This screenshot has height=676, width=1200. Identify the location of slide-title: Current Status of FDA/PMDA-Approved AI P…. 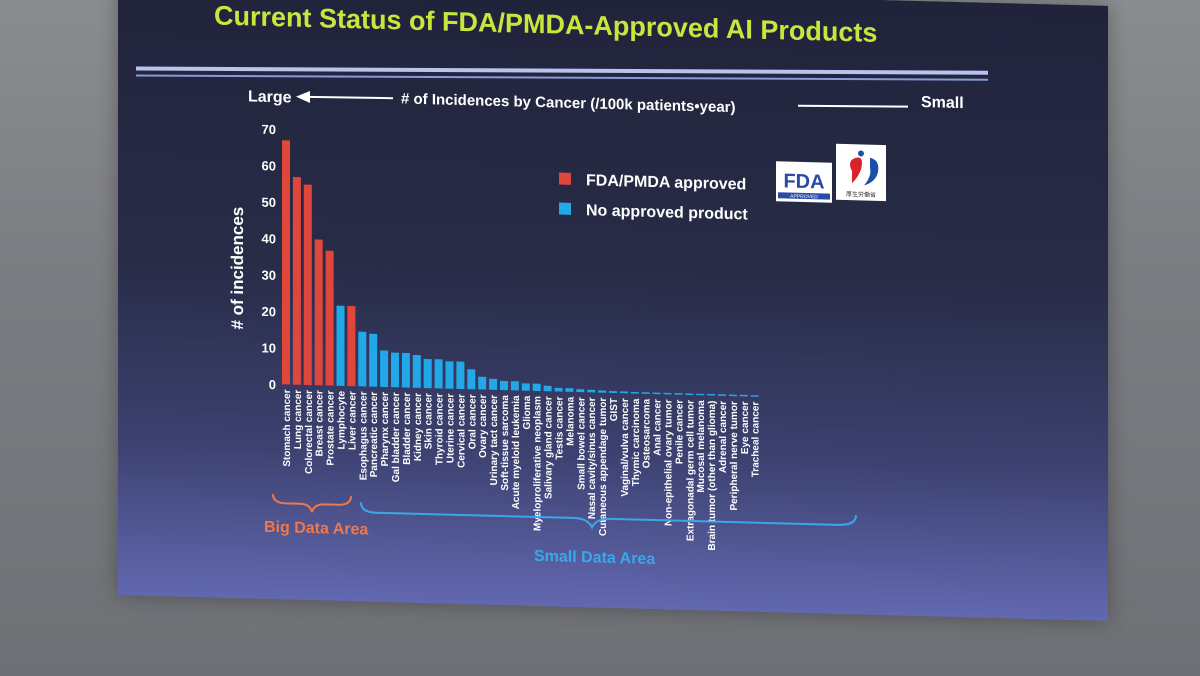
(545, 24).